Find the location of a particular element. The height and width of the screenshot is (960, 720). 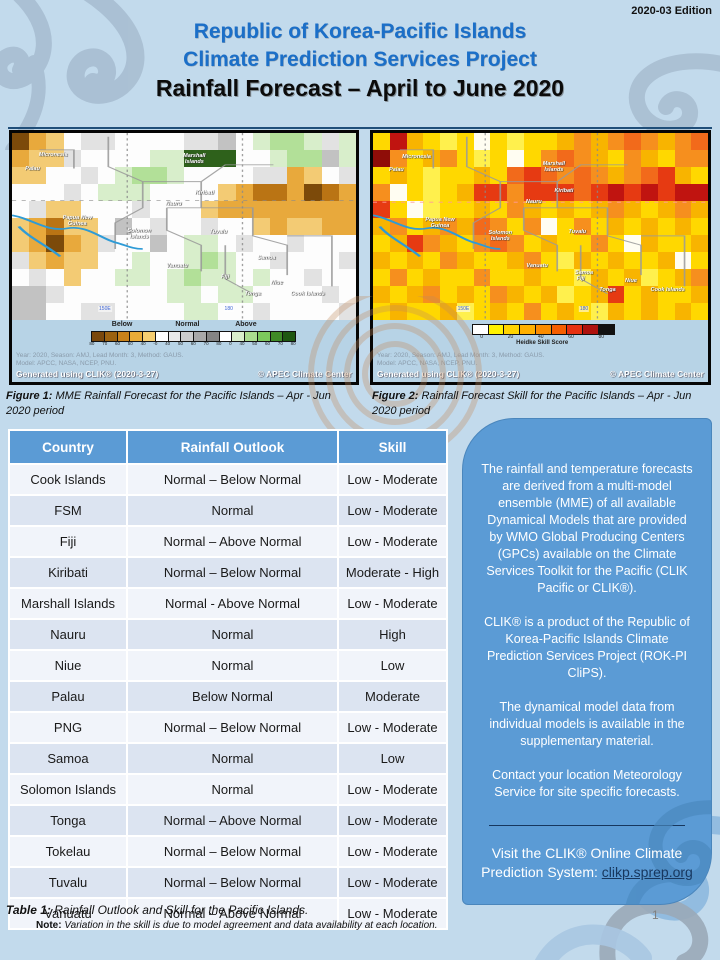

clik-system-link: clikp.sprep.org is located at coordinates (647, 872).